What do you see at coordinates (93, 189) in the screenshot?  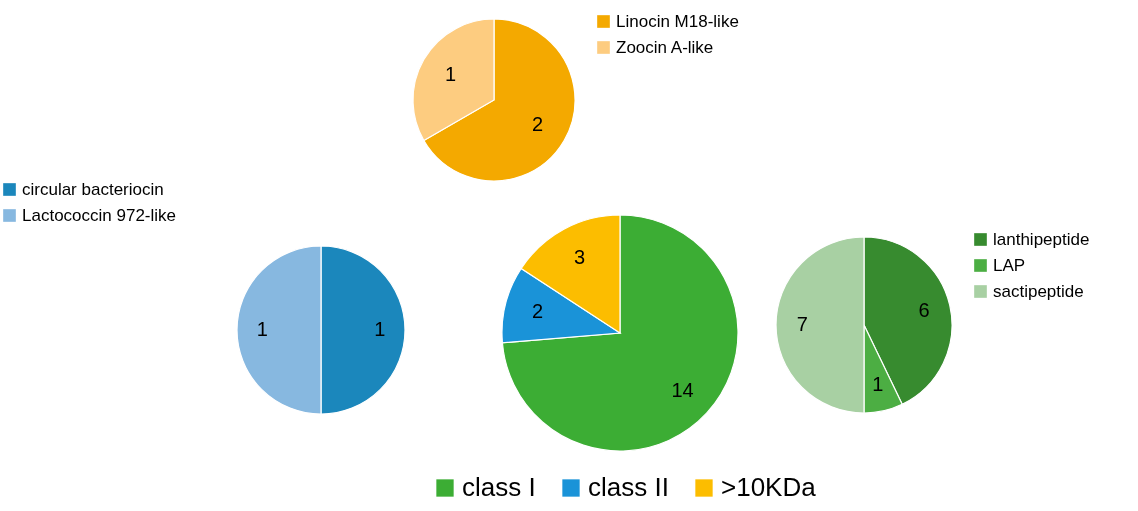 I see `legend-label: circular bacteriocin` at bounding box center [93, 189].